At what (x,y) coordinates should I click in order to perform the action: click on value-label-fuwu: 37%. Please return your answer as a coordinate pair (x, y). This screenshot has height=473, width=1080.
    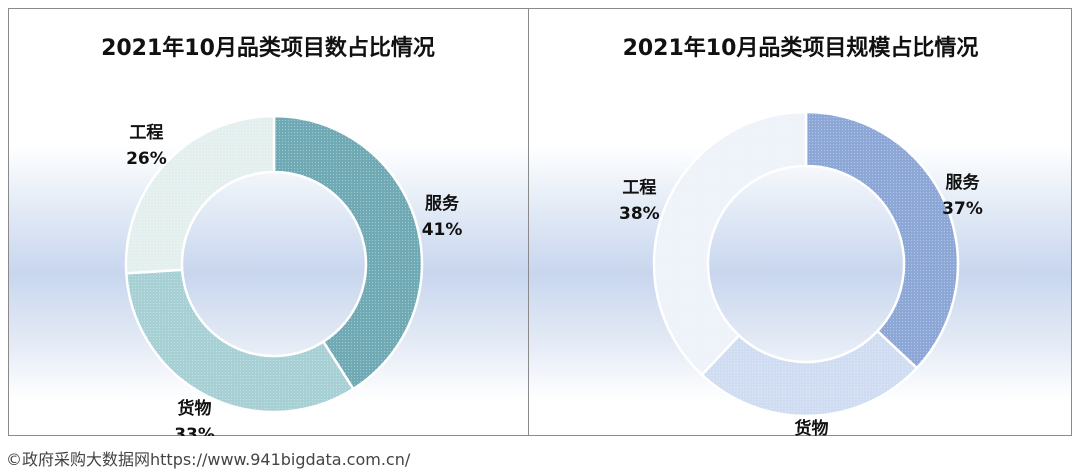
    Looking at the image, I should click on (962, 209).